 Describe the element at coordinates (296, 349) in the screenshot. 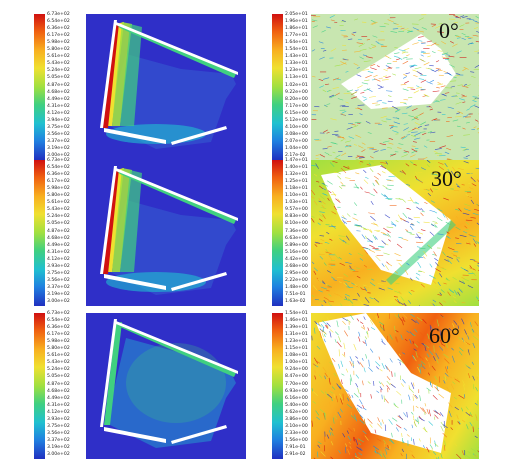

I see `scale-label: 1.15e+01` at that location.